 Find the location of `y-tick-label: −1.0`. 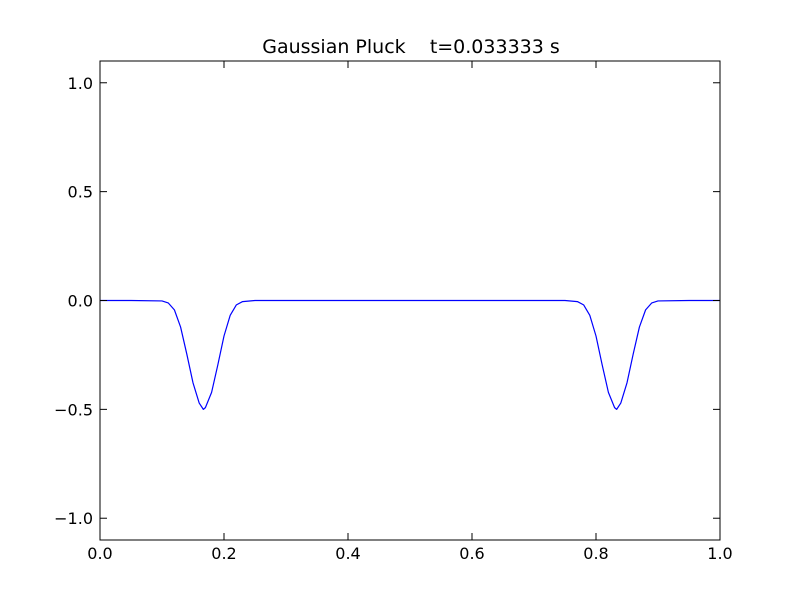

y-tick-label: −1.0 is located at coordinates (73, 518).